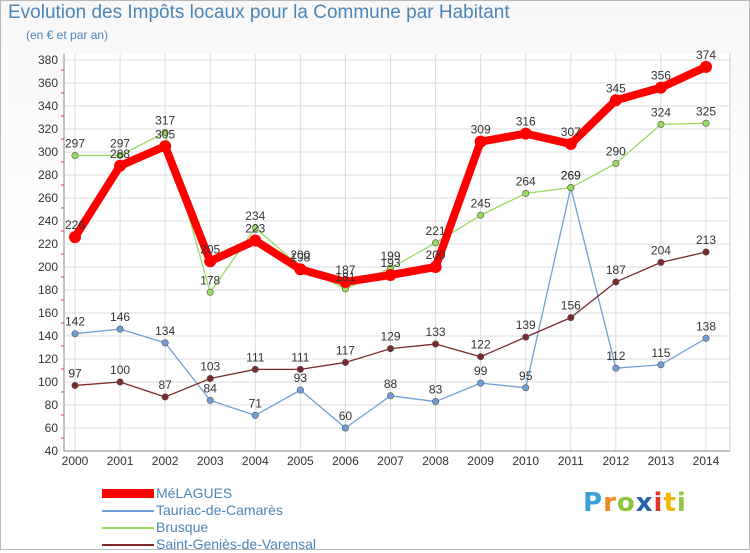 The image size is (750, 553). Describe the element at coordinates (210, 280) in the screenshot. I see `data-label-brusque: 178` at that location.